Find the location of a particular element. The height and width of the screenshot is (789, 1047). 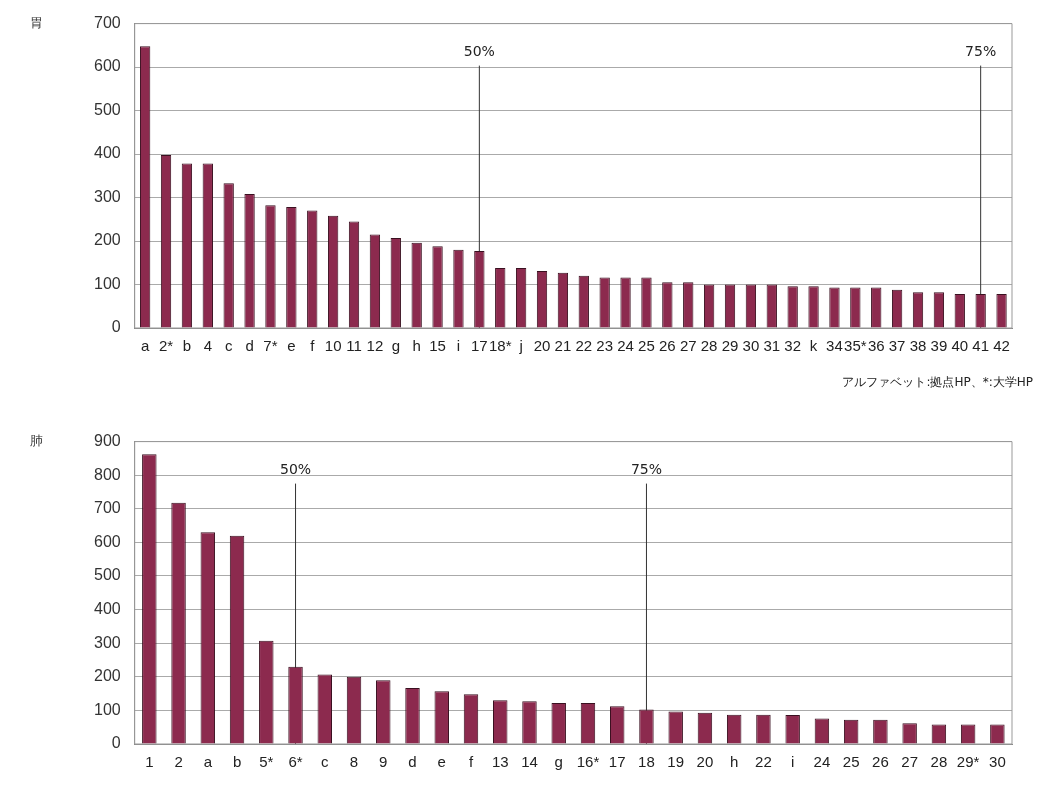

x-tick-label: 2* is located at coordinates (166, 346).